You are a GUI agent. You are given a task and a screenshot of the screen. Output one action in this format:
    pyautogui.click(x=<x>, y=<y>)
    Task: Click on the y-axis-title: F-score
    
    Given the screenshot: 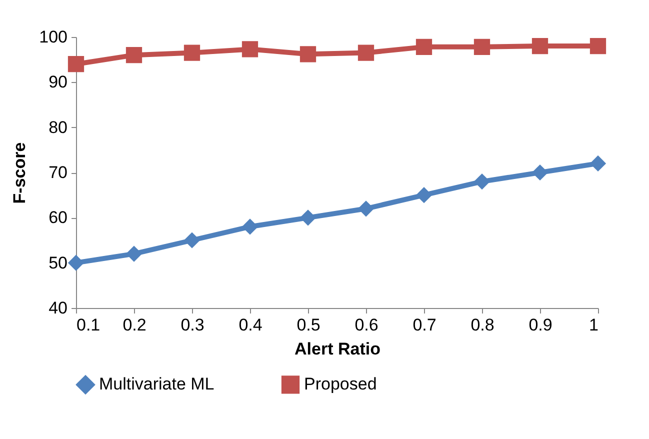 What is the action you would take?
    pyautogui.click(x=20, y=173)
    